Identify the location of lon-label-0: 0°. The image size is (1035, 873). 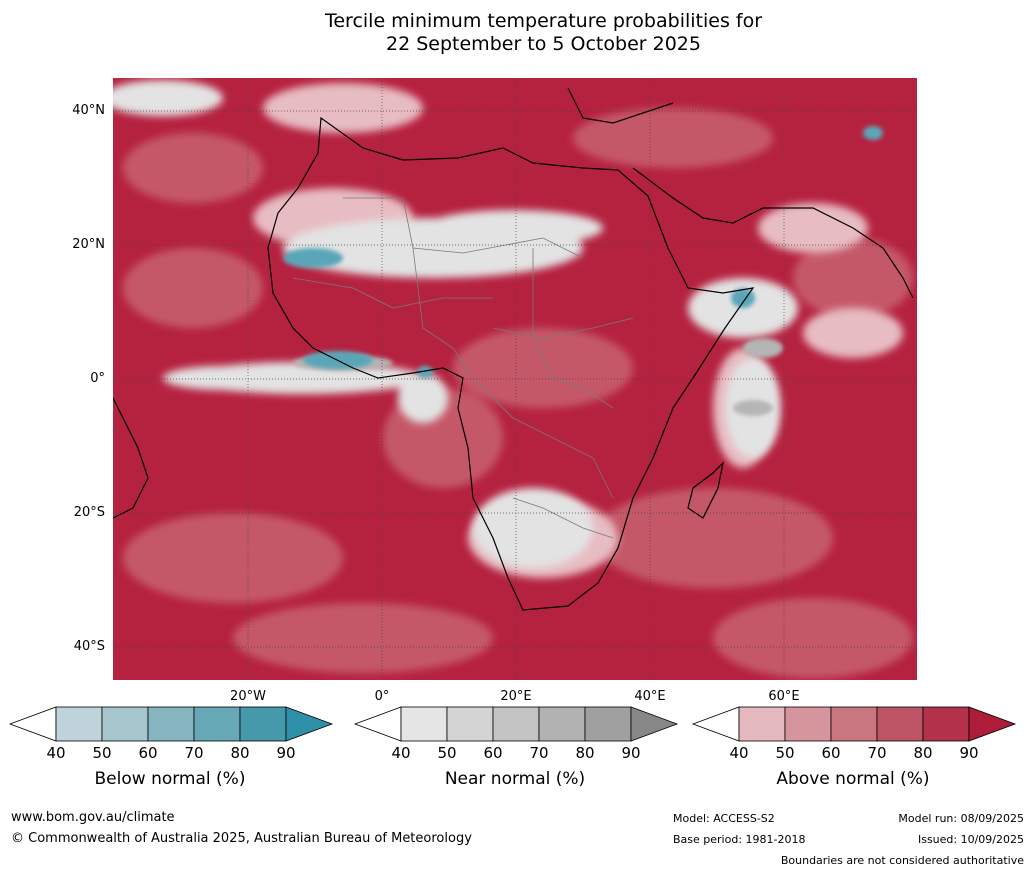
(382, 696).